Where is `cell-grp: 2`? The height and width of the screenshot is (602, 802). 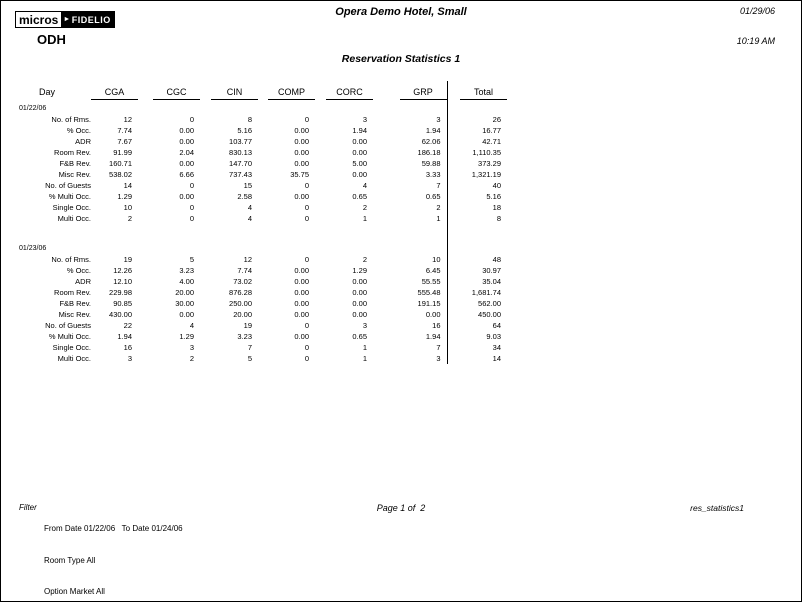
cell-grp: 2 is located at coordinates (438, 207).